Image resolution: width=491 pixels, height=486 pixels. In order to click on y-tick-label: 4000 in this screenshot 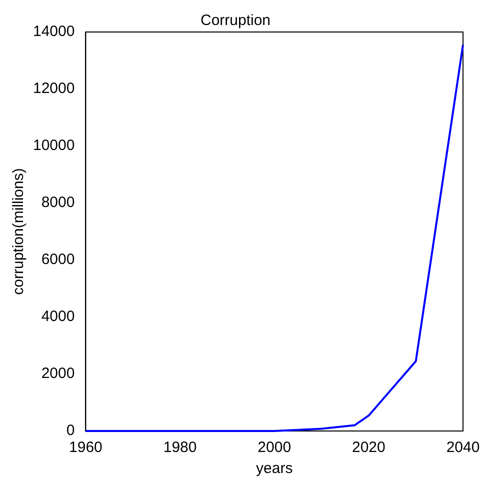, I will do `click(58, 317)`.